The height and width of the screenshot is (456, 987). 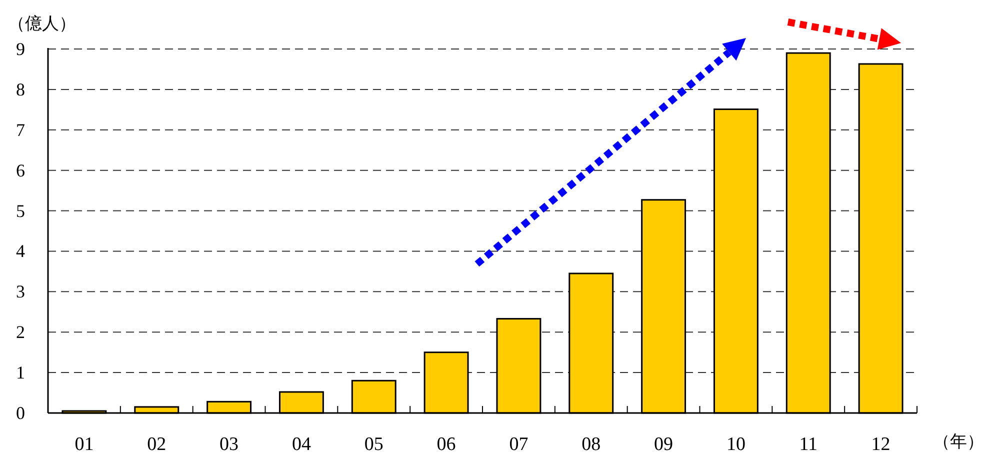 I want to click on x-axis-title: （年）, so click(x=958, y=442).